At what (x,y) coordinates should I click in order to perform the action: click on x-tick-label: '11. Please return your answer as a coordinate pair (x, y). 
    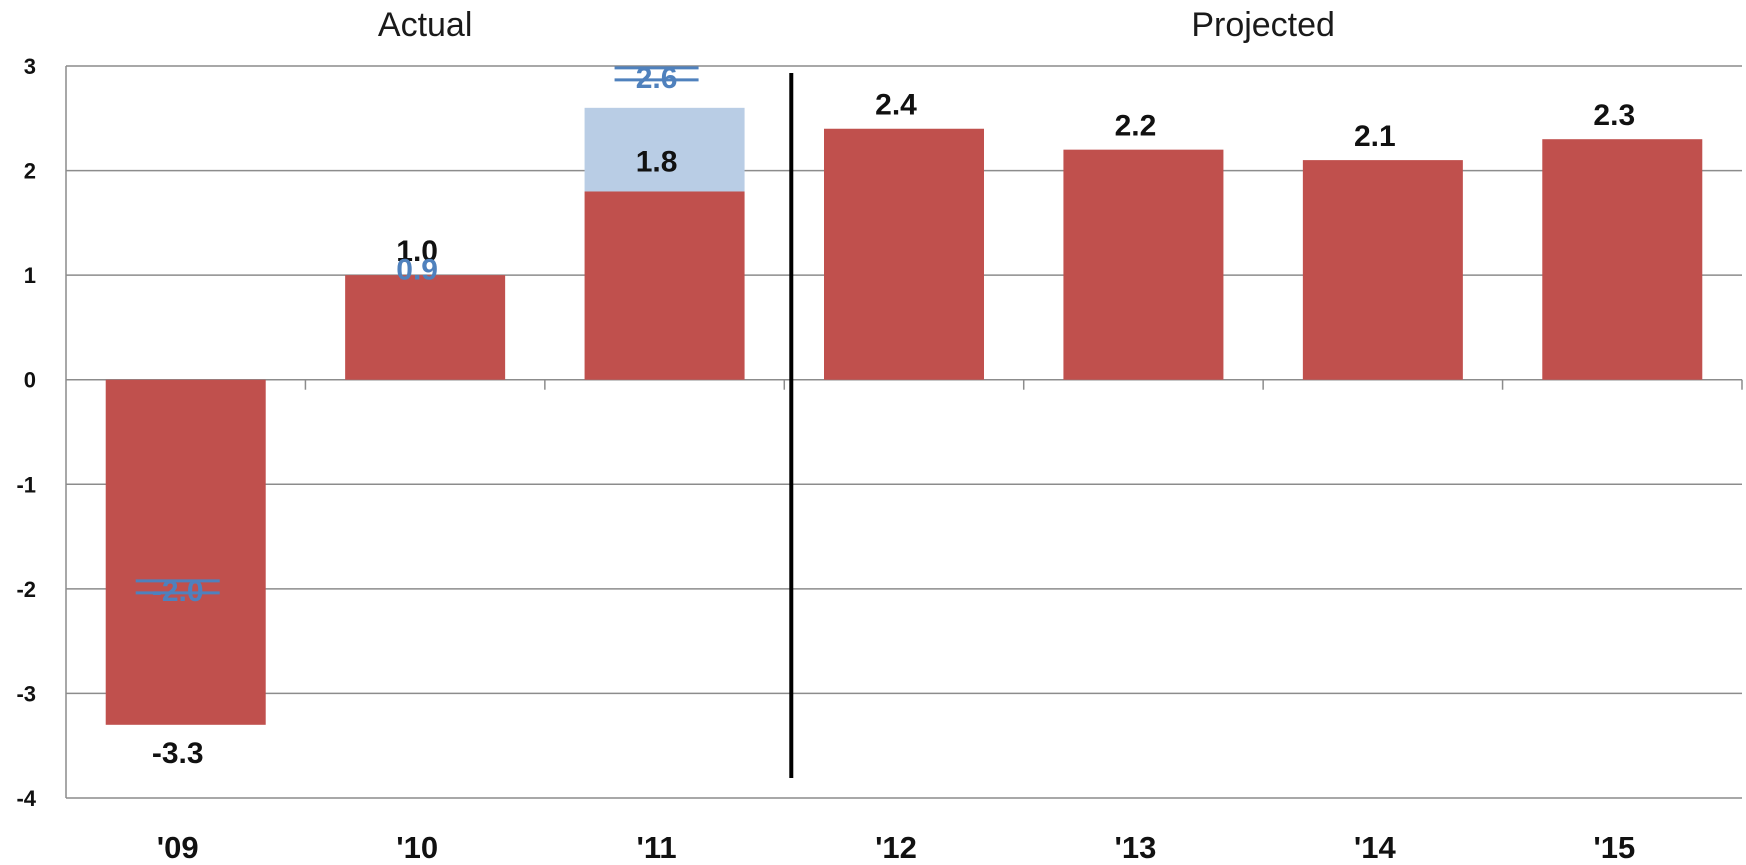
    Looking at the image, I should click on (656, 847).